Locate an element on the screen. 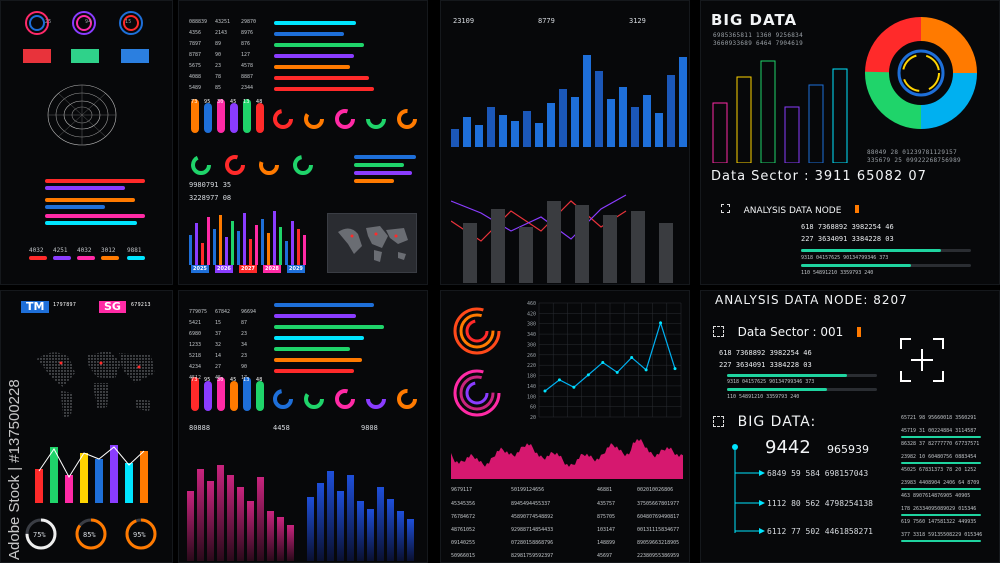 The width and height of the screenshot is (1000, 563). badge-blue is located at coordinates (135, 56).